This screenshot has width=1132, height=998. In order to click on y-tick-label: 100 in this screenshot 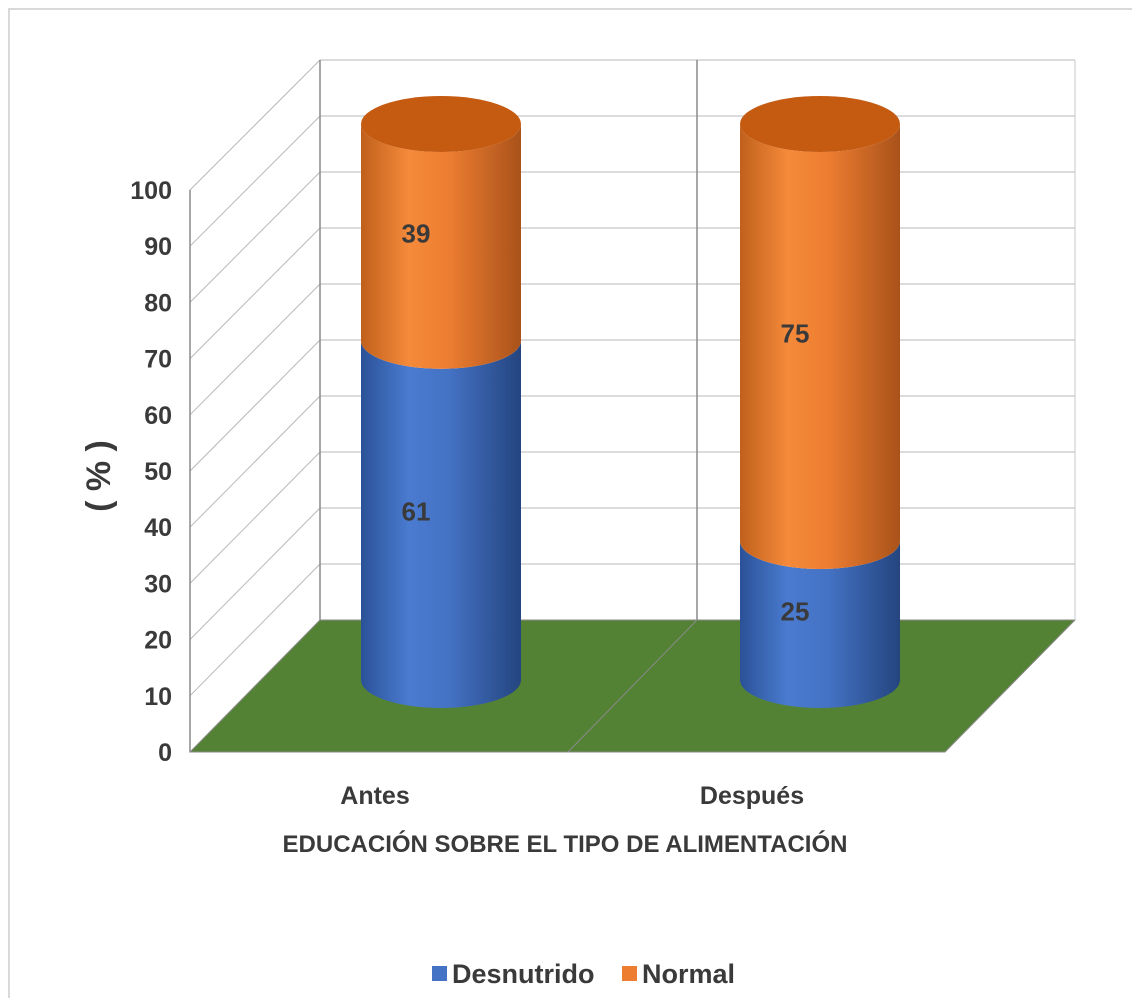, I will do `click(151, 191)`.